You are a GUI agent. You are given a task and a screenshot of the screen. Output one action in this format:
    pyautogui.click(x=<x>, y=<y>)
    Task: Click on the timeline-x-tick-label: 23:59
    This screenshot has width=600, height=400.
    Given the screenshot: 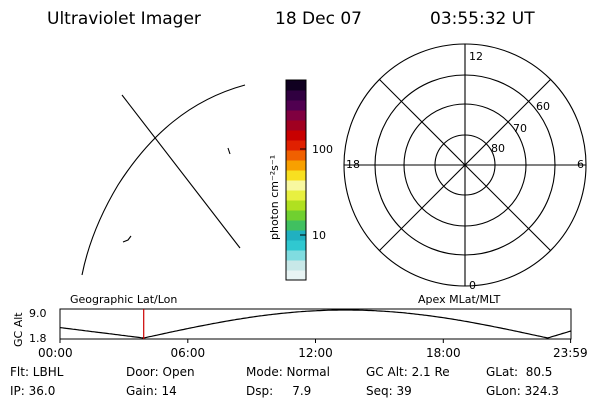 What is the action you would take?
    pyautogui.click(x=570, y=353)
    